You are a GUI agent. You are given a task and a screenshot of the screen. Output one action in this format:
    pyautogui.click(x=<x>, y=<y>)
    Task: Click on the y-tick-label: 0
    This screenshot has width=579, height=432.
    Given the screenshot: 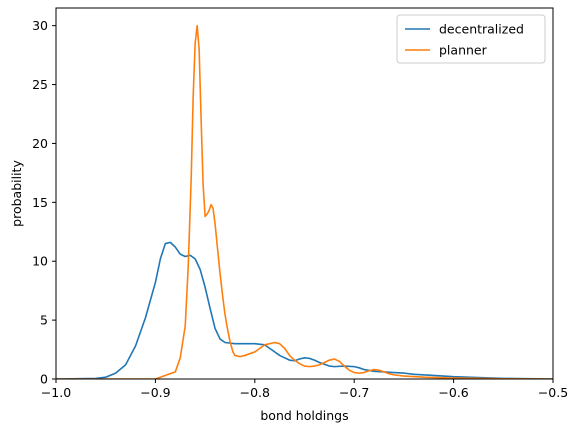 What is the action you would take?
    pyautogui.click(x=44, y=379)
    